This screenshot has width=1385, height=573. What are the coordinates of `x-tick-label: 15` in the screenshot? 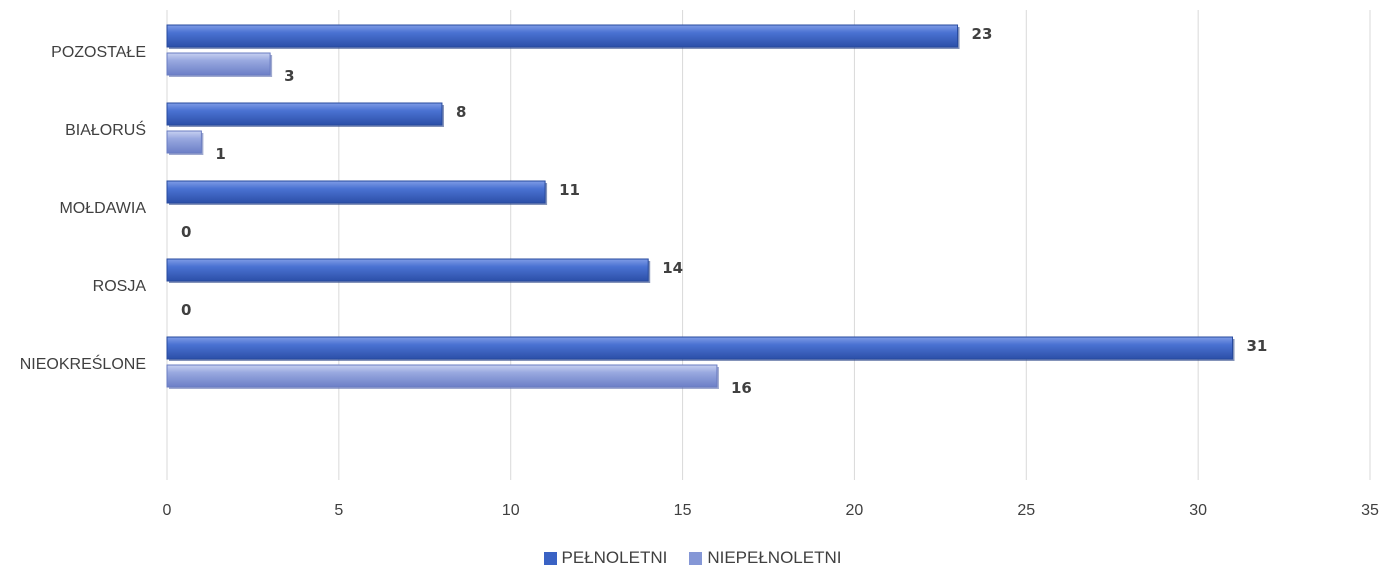 It's located at (683, 510).